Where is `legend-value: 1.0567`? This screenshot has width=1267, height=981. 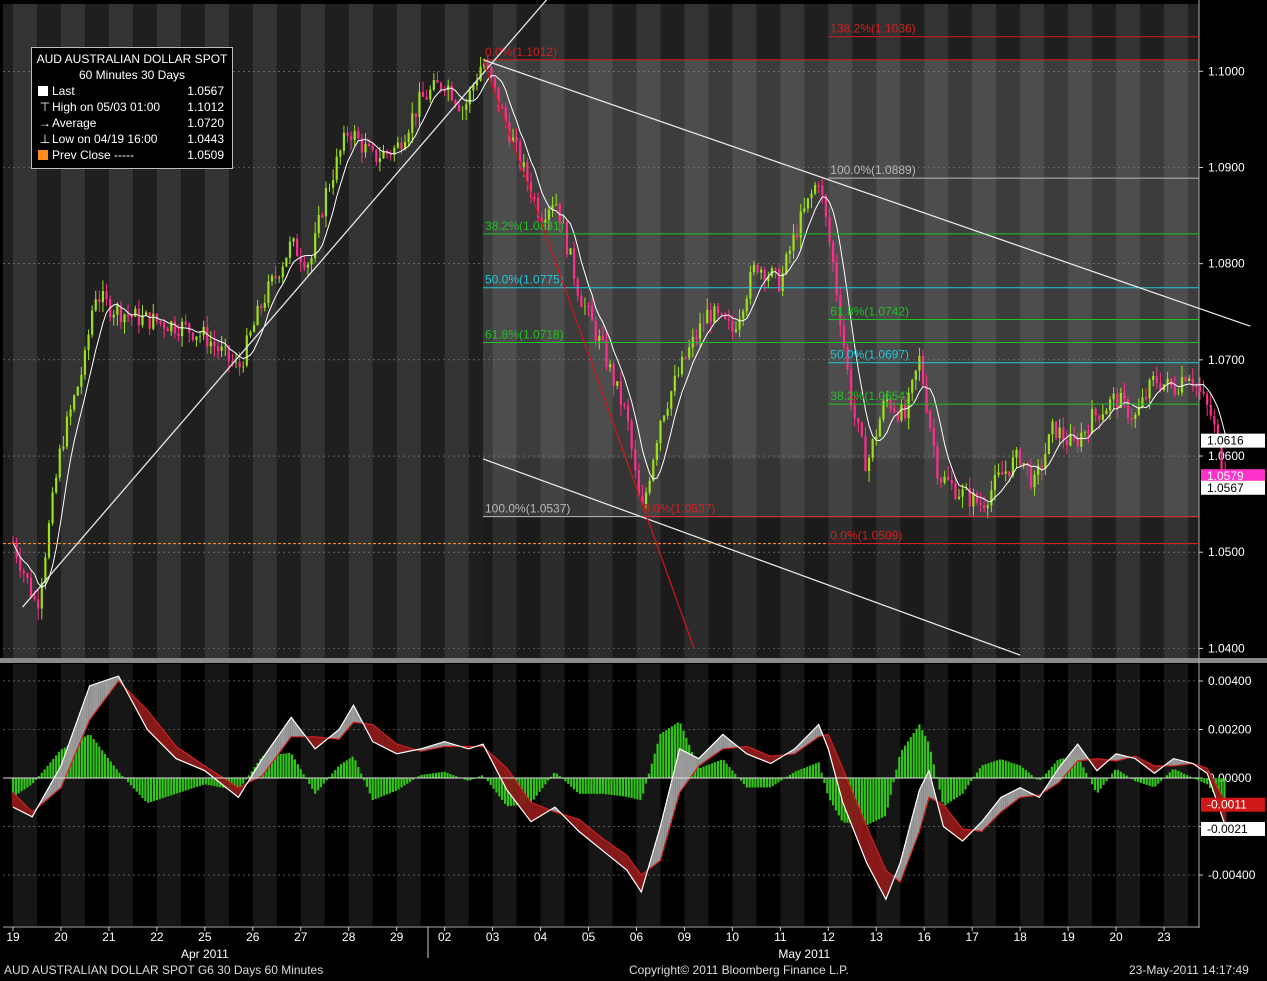 legend-value: 1.0567 is located at coordinates (205, 91).